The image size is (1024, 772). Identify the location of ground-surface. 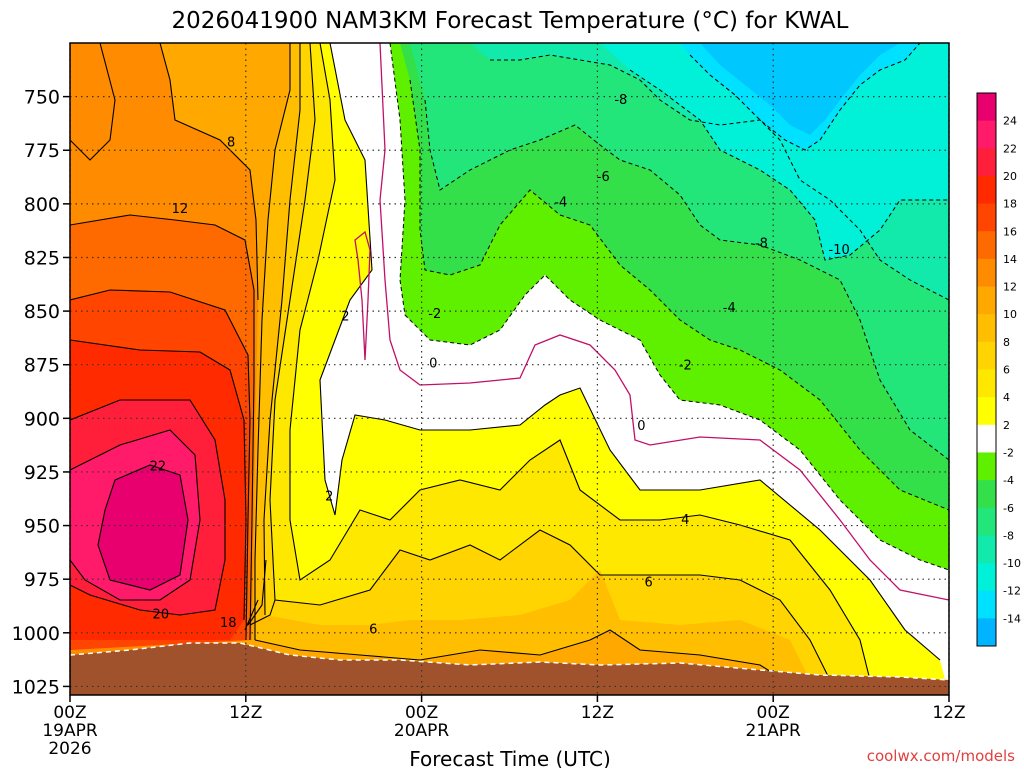
(509, 669).